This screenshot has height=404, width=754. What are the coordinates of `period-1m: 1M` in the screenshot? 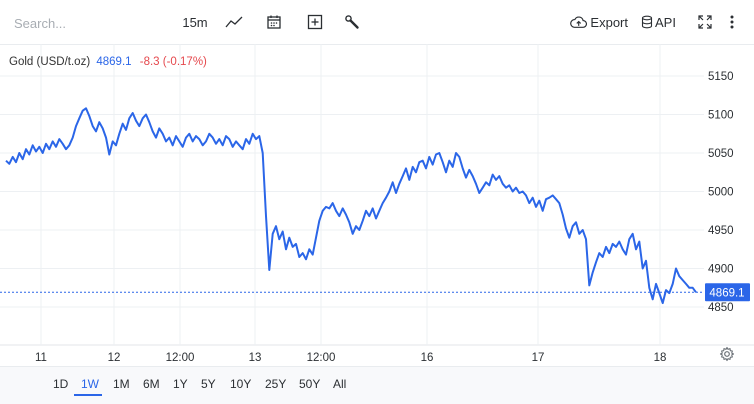 It's located at (121, 384).